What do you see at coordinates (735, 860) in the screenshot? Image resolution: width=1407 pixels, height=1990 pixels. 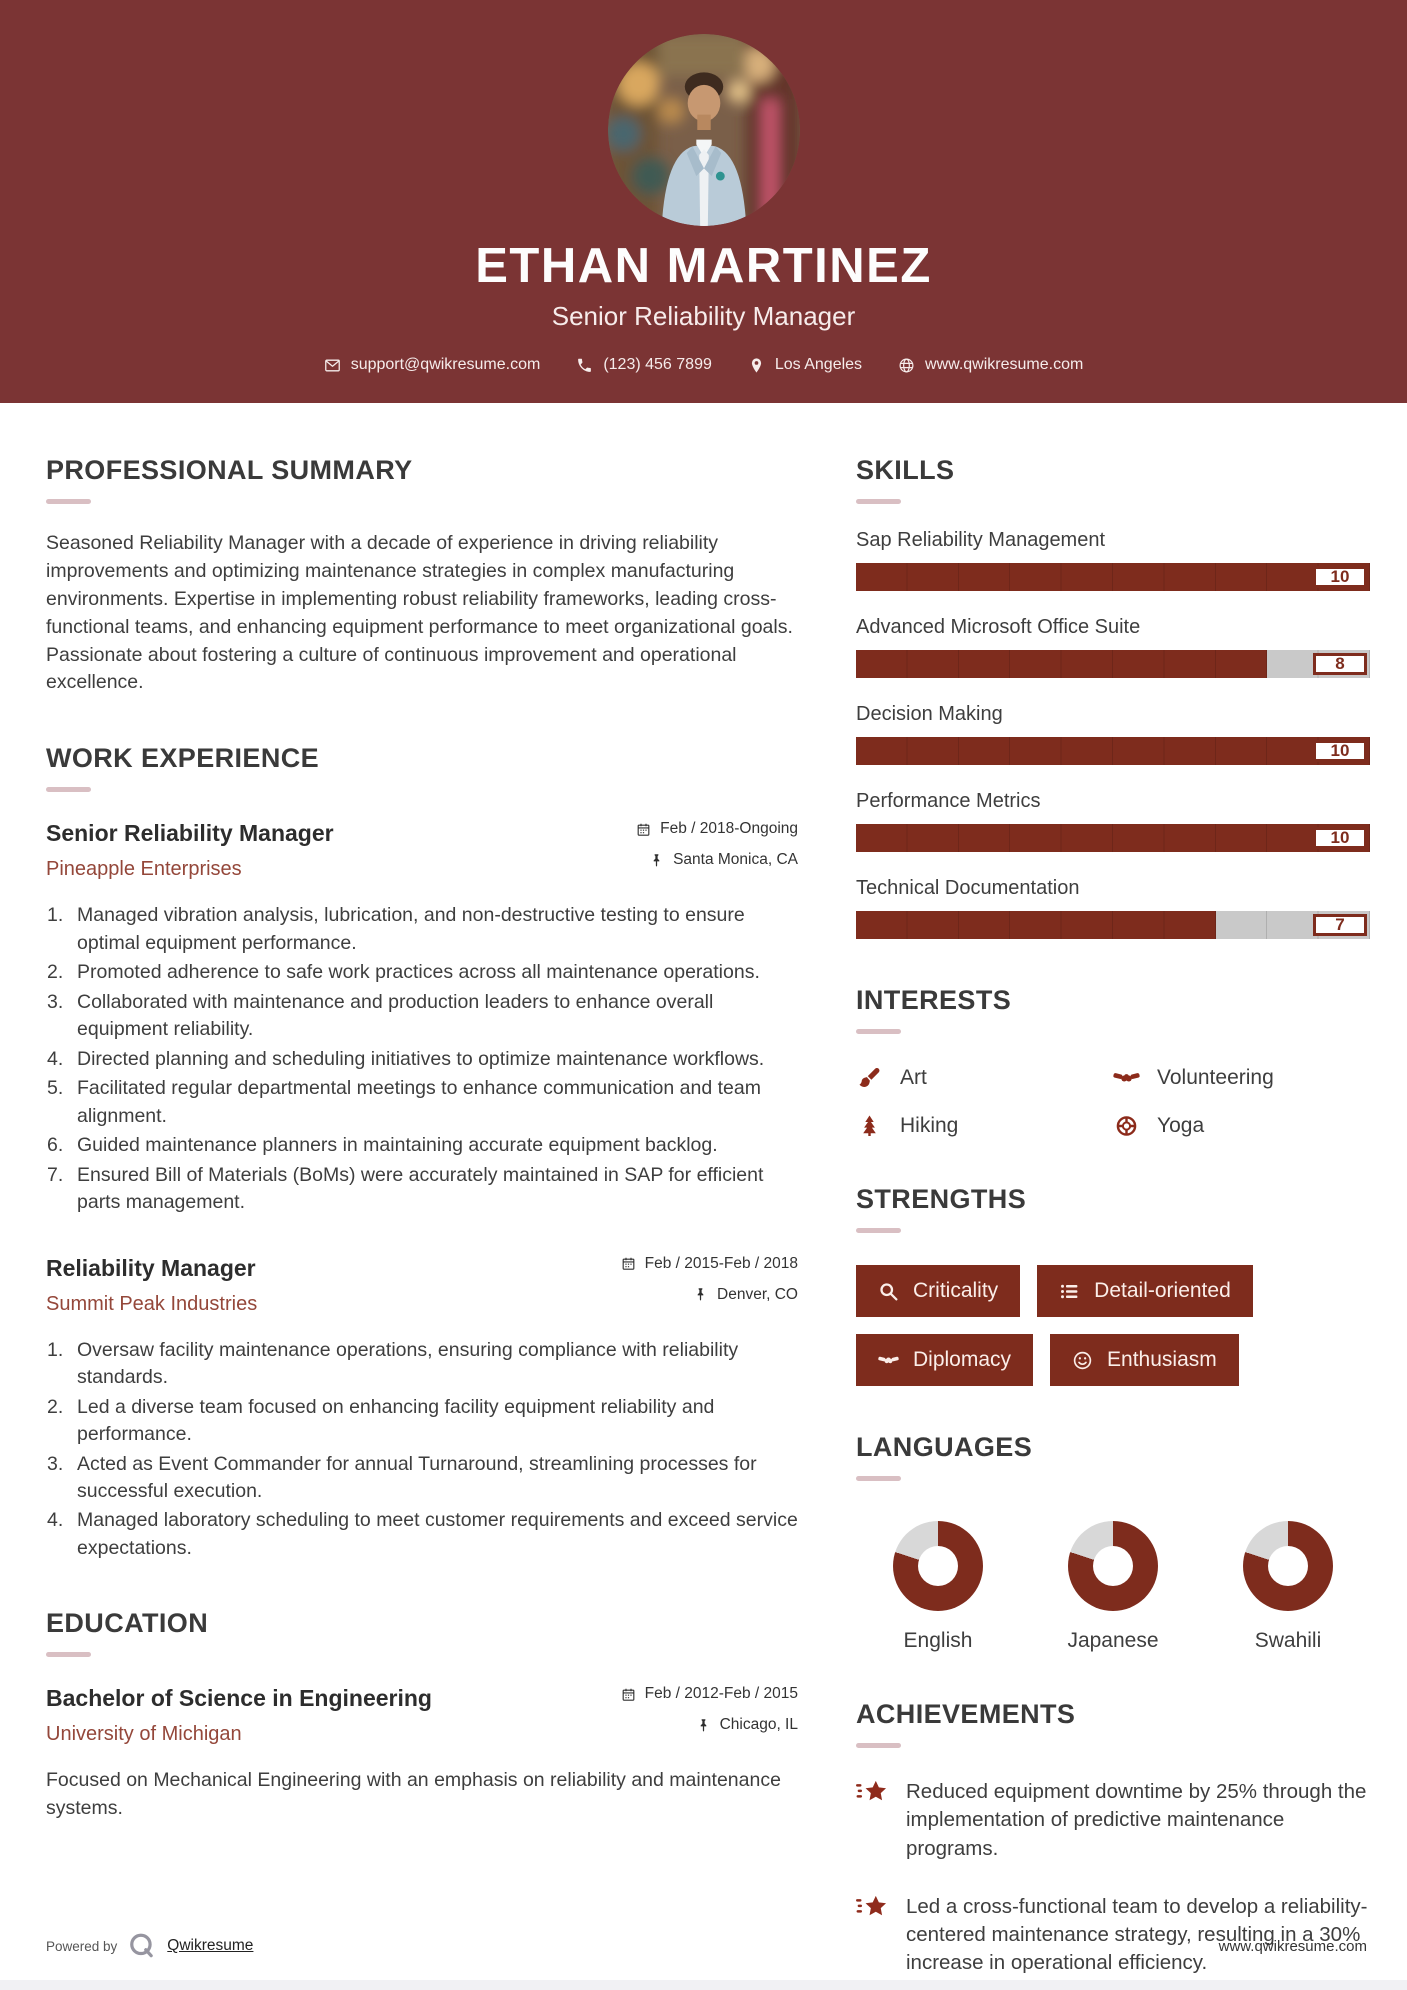 I see `job-location-text: Santa Monica, CA` at bounding box center [735, 860].